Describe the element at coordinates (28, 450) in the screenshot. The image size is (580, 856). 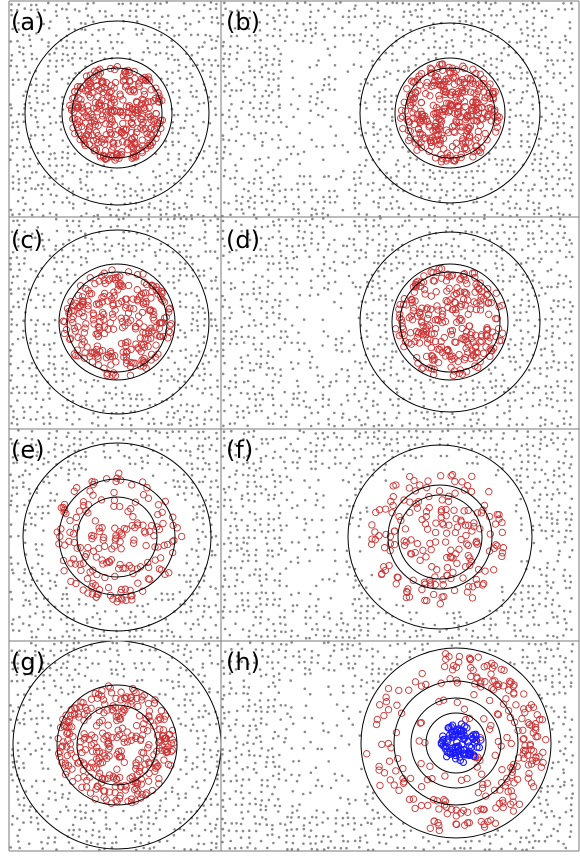
I see `panel-label-e: (e)` at that location.